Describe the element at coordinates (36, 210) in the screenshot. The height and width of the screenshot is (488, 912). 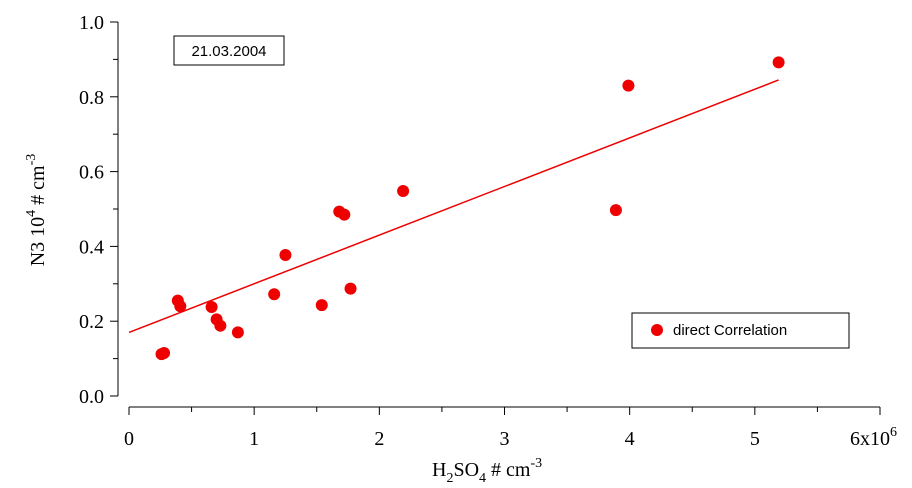
I see `y-axis-label: N3 104 # cm-3` at that location.